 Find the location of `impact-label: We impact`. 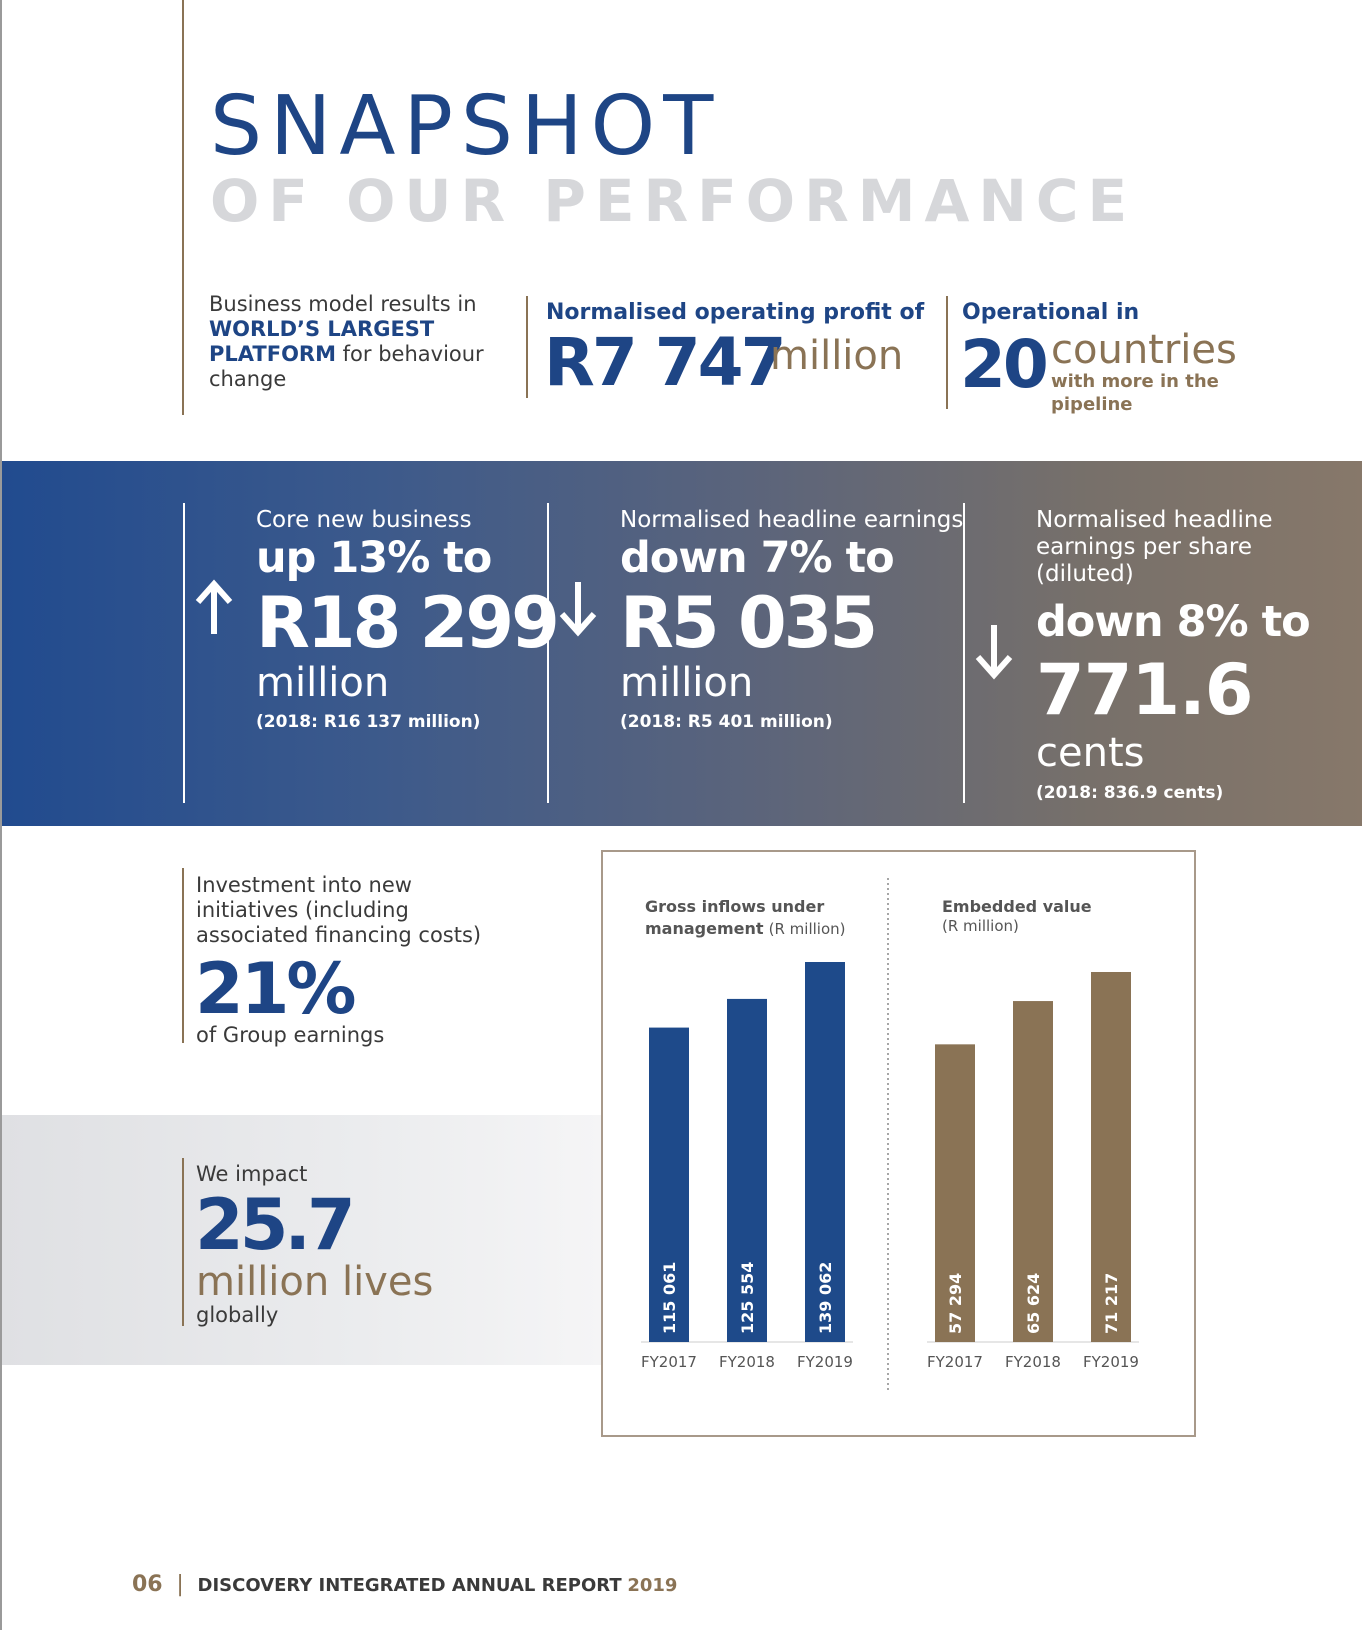

impact-label: We impact is located at coordinates (252, 1174).